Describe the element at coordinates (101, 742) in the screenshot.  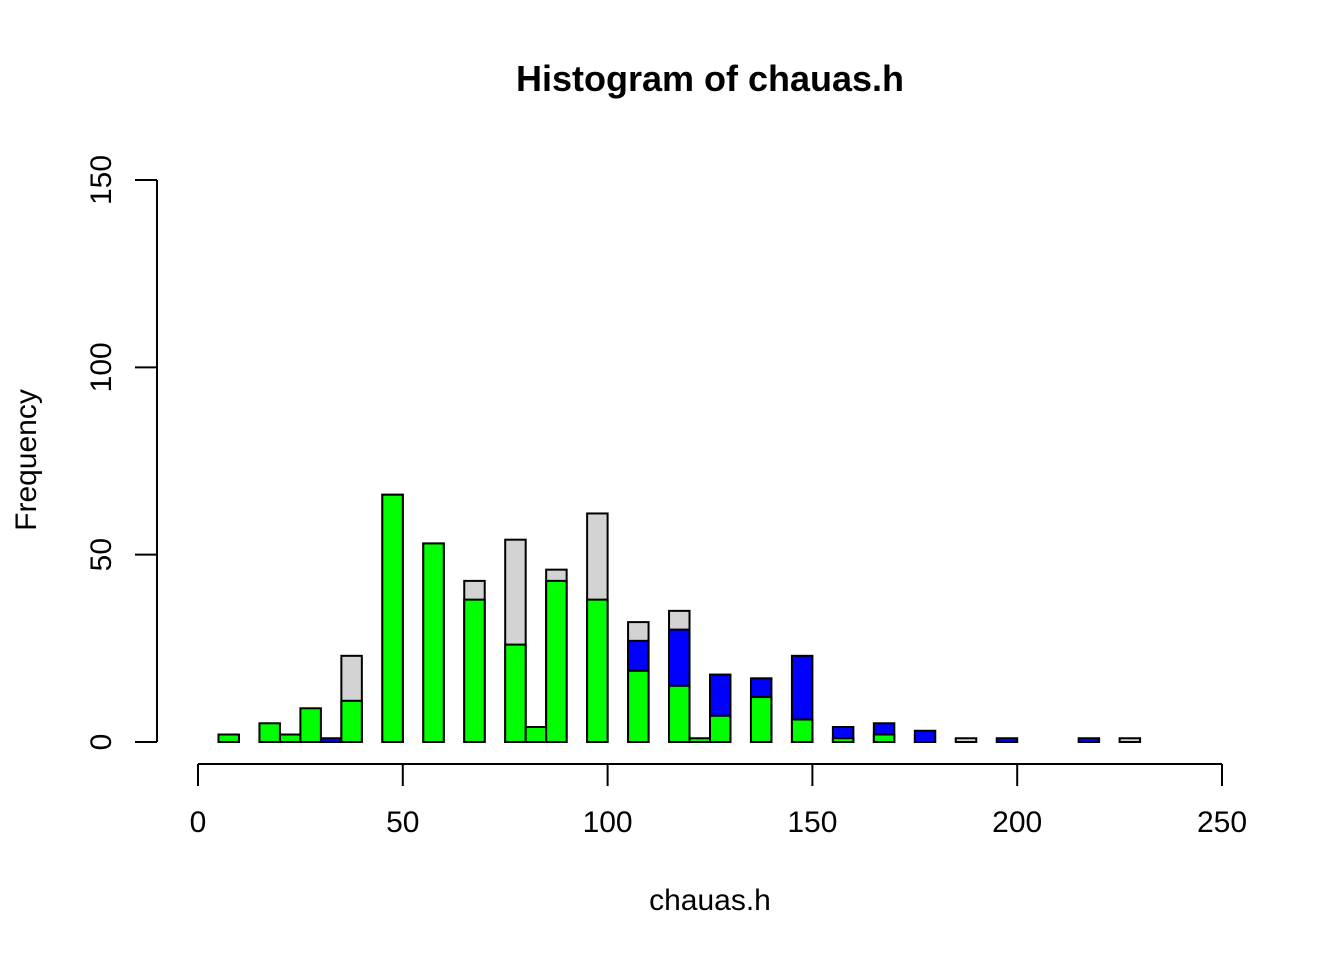
I see `y-tick-label: 0` at that location.